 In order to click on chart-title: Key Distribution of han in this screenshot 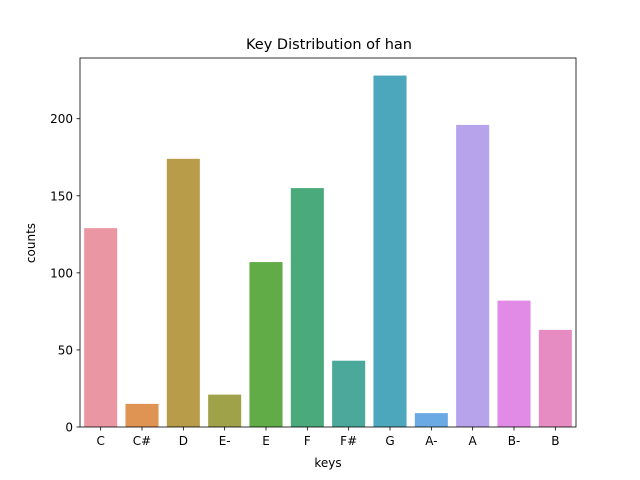, I will do `click(329, 45)`.